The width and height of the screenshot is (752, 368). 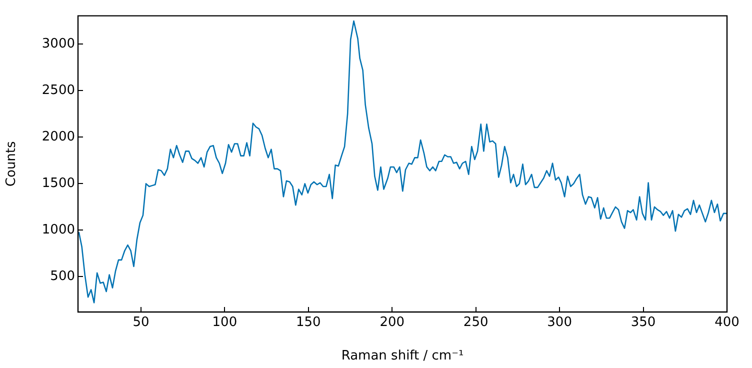 I want to click on y-tick-label: 500, so click(x=62, y=276).